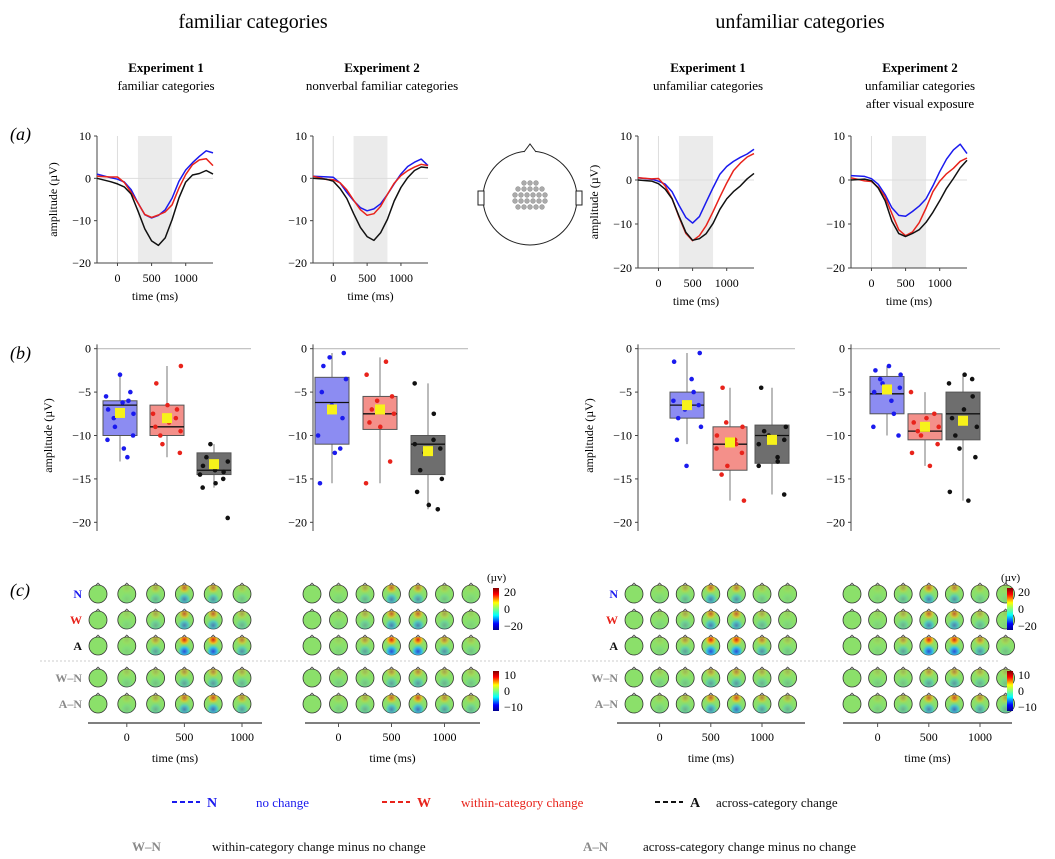 This screenshot has width=1055, height=859. Describe the element at coordinates (510, 592) in the screenshot. I see `colorbar-tick-label: 20` at that location.